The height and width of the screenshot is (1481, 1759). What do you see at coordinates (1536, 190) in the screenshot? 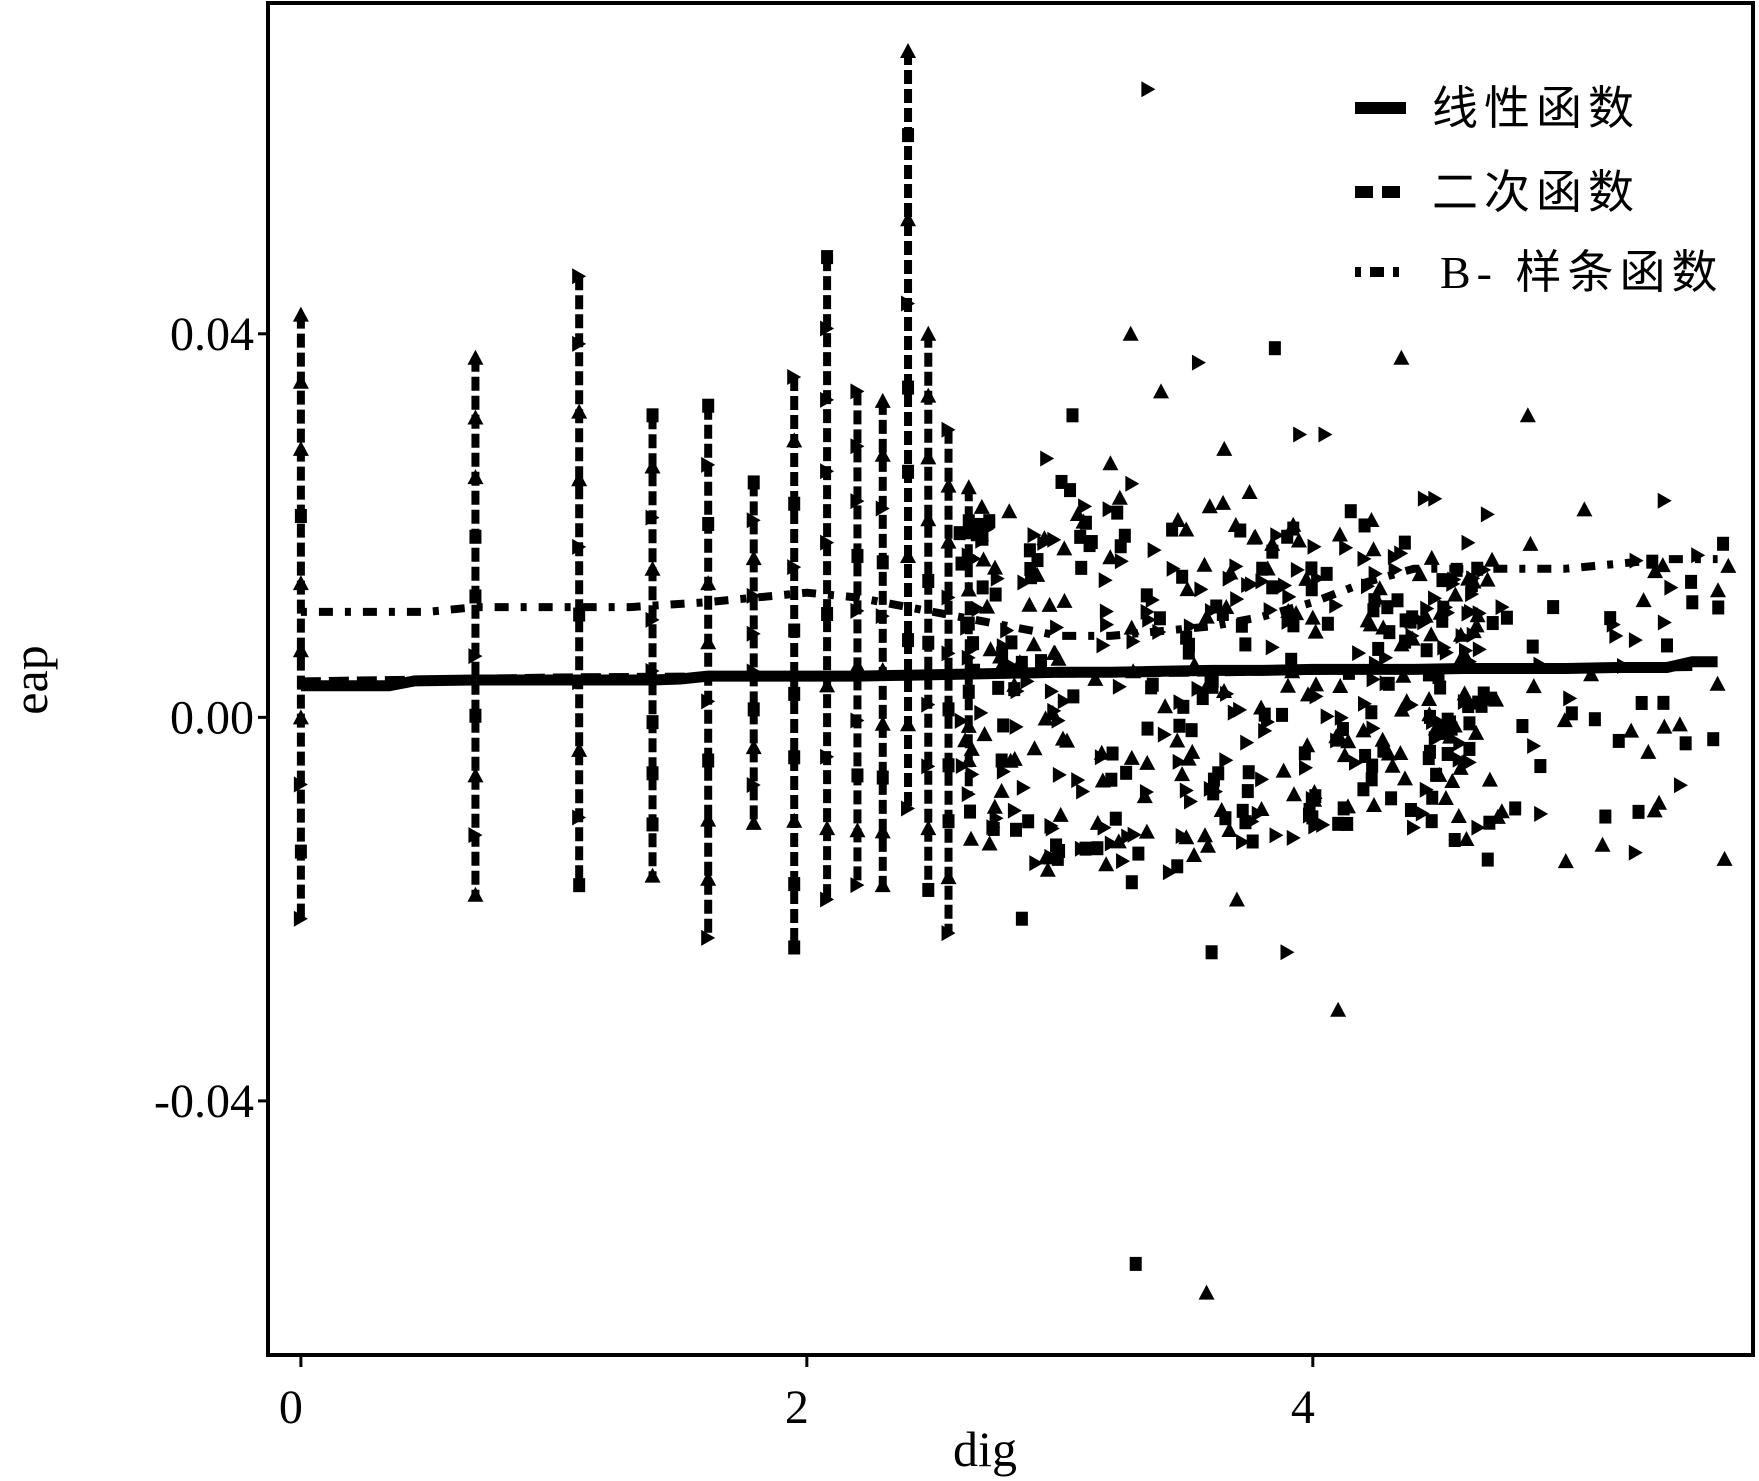
I see `legend: 线性函数 二次函数 B- 样条函数` at bounding box center [1536, 190].